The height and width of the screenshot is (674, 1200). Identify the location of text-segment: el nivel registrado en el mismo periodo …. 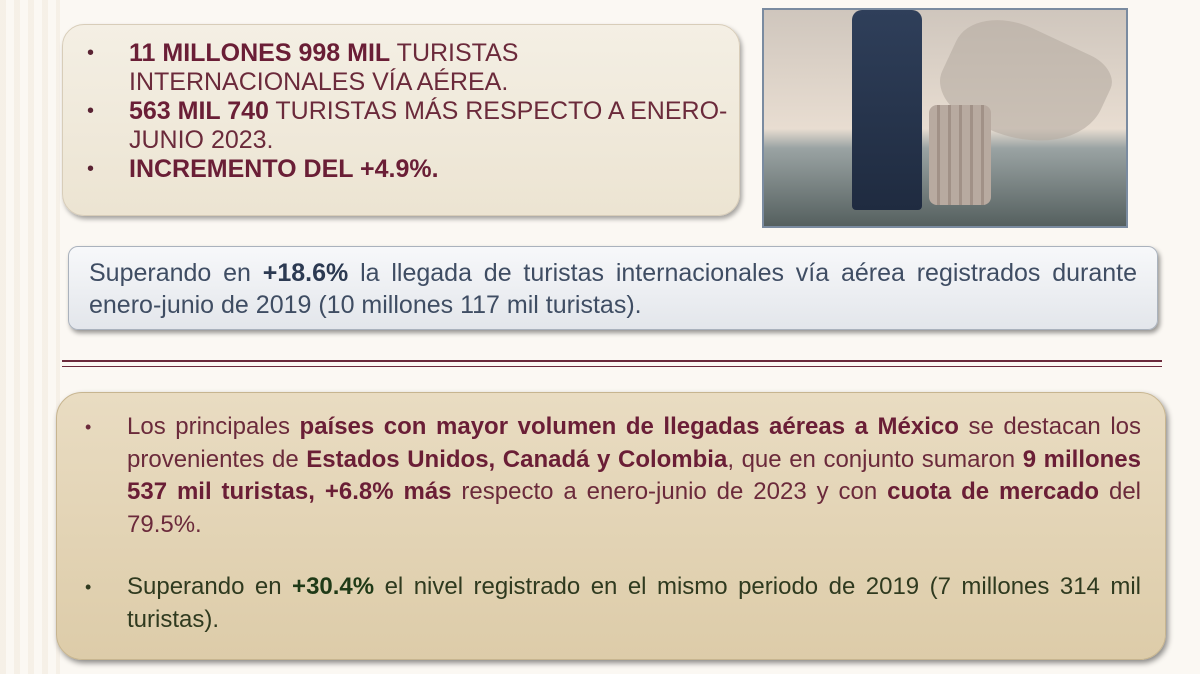
(634, 603).